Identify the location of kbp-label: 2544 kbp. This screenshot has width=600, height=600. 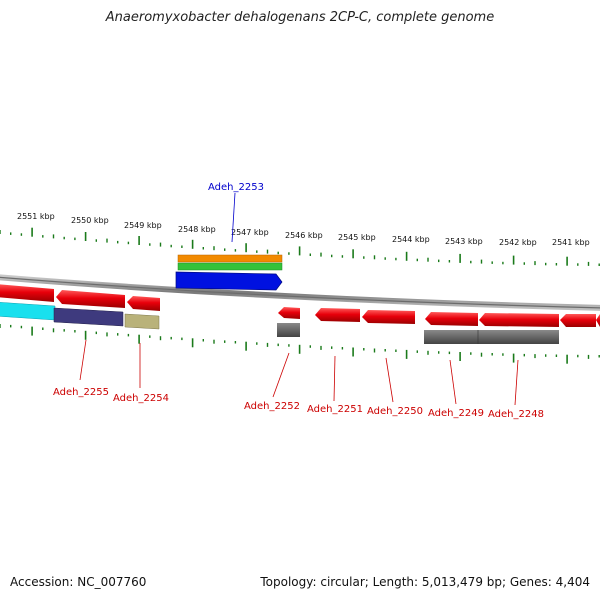
(411, 239).